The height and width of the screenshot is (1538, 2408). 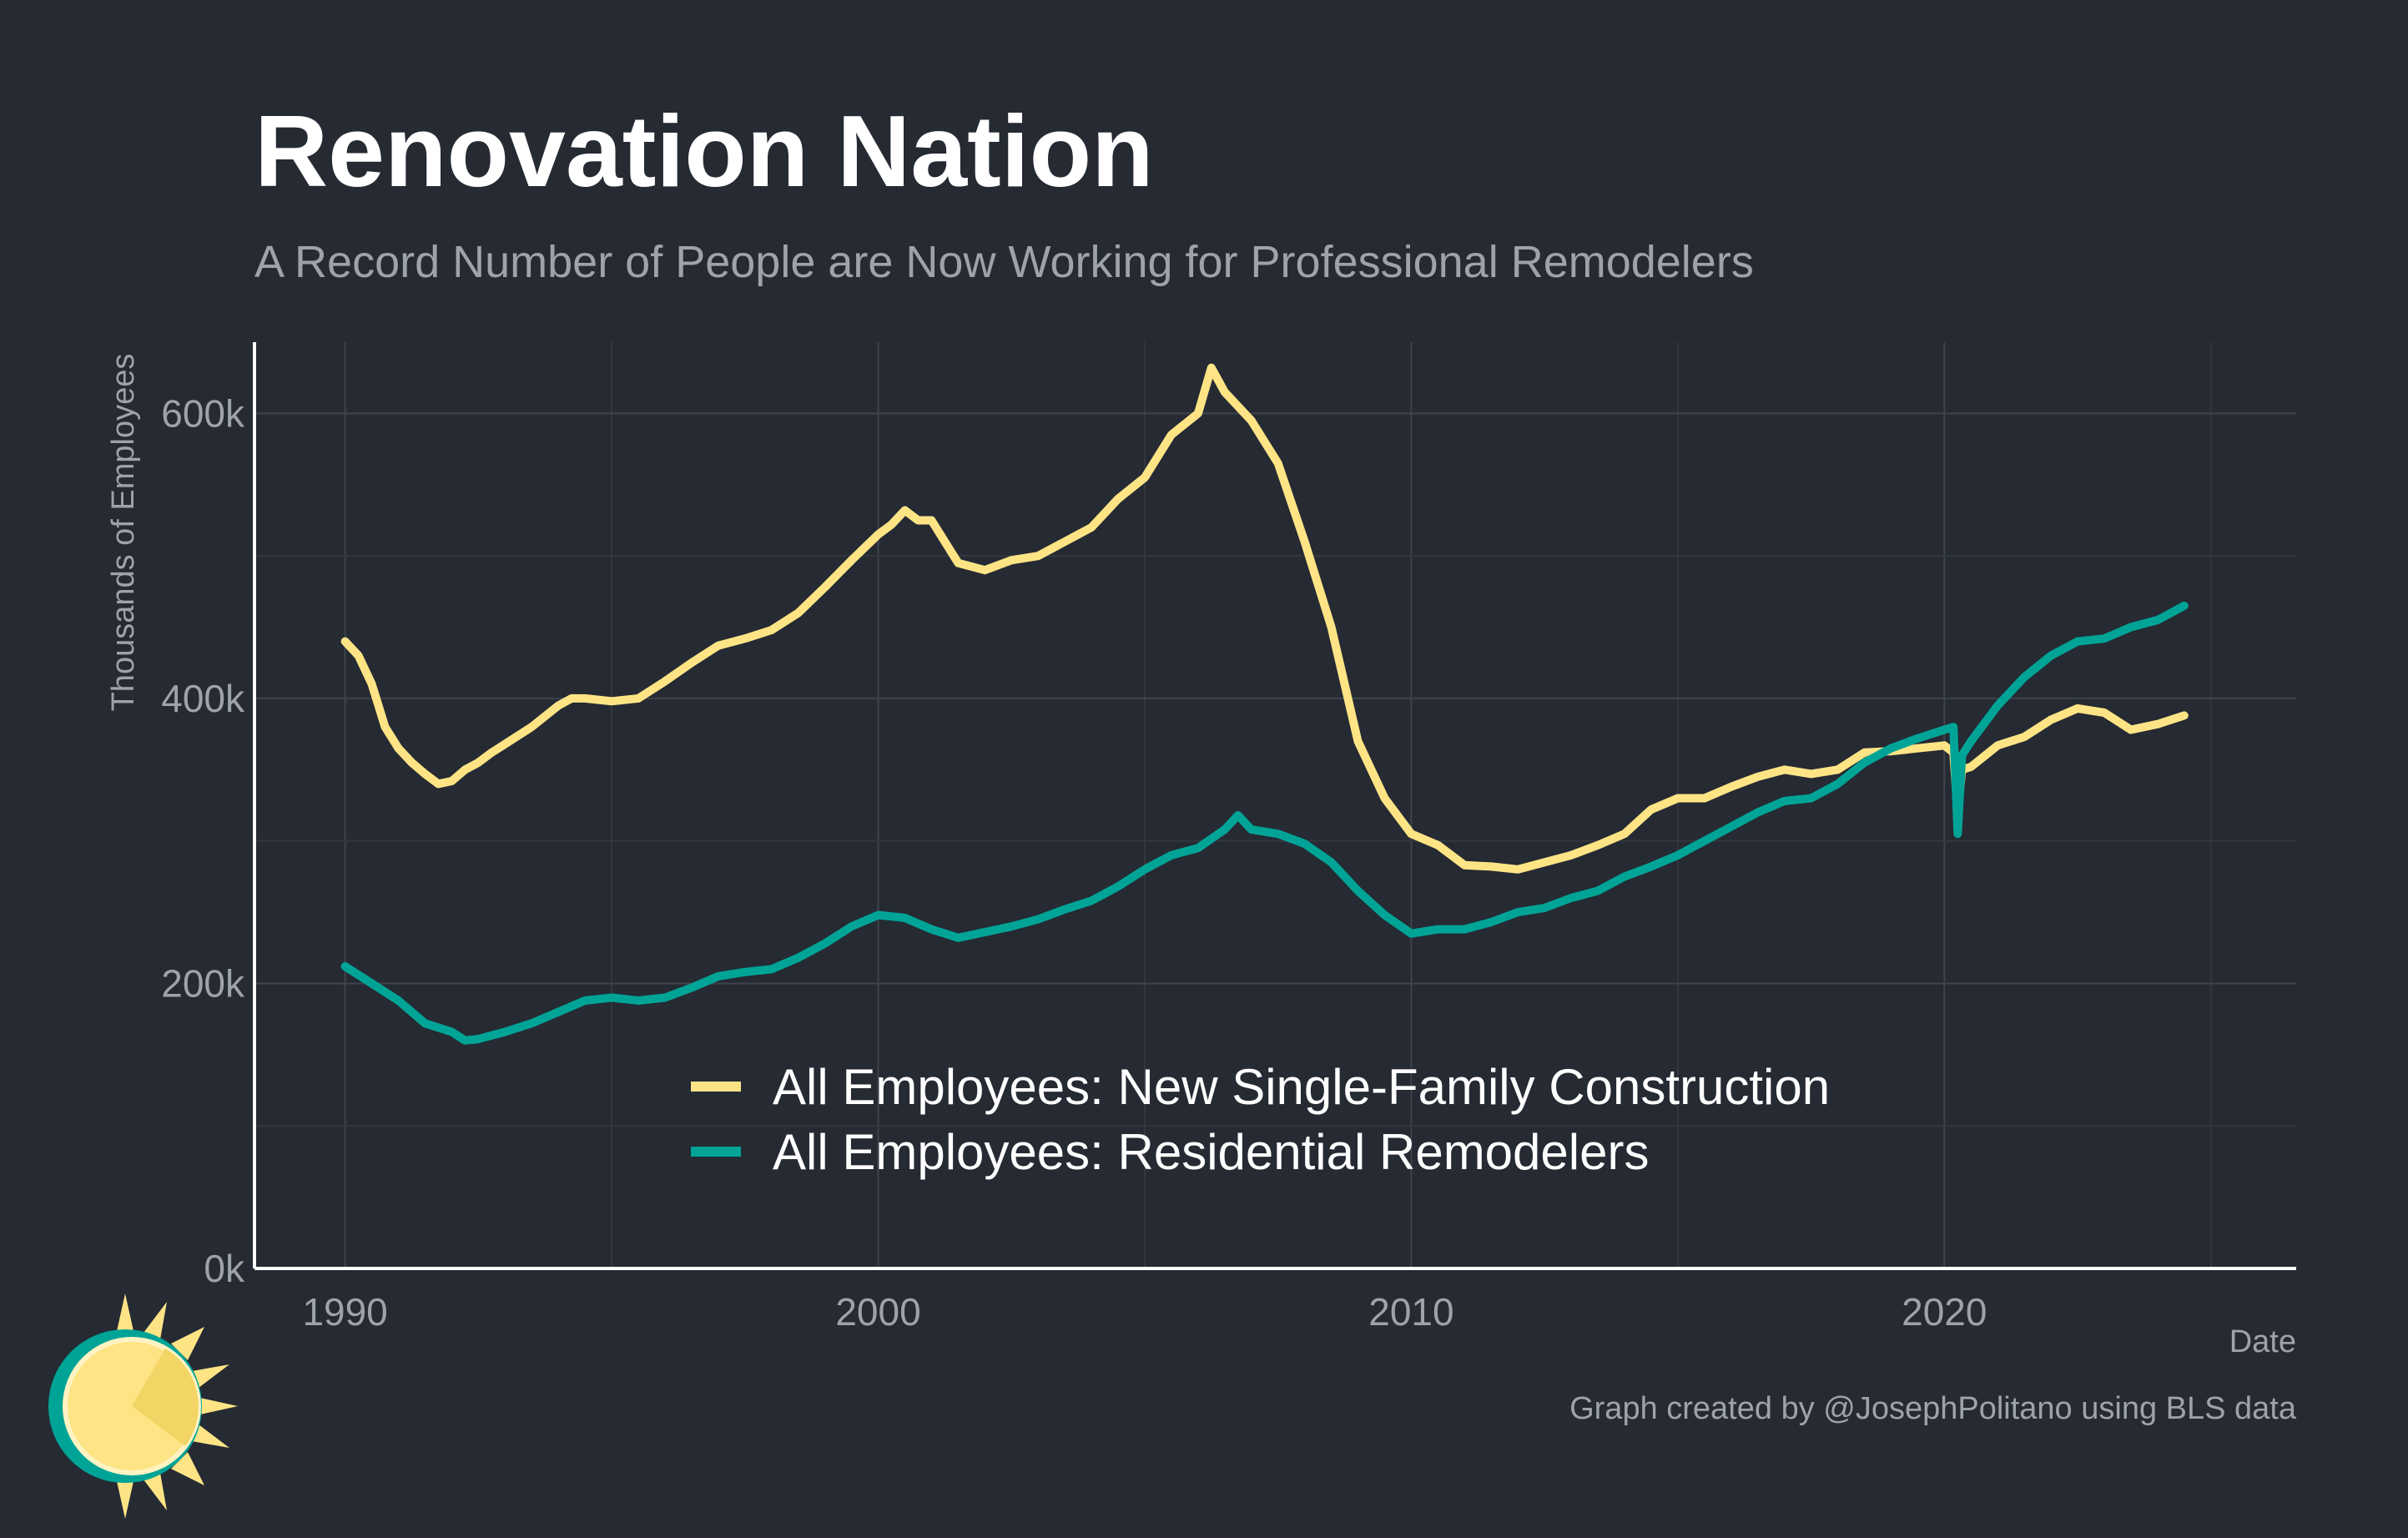 I want to click on y-tick-label: 400k, so click(x=203, y=698).